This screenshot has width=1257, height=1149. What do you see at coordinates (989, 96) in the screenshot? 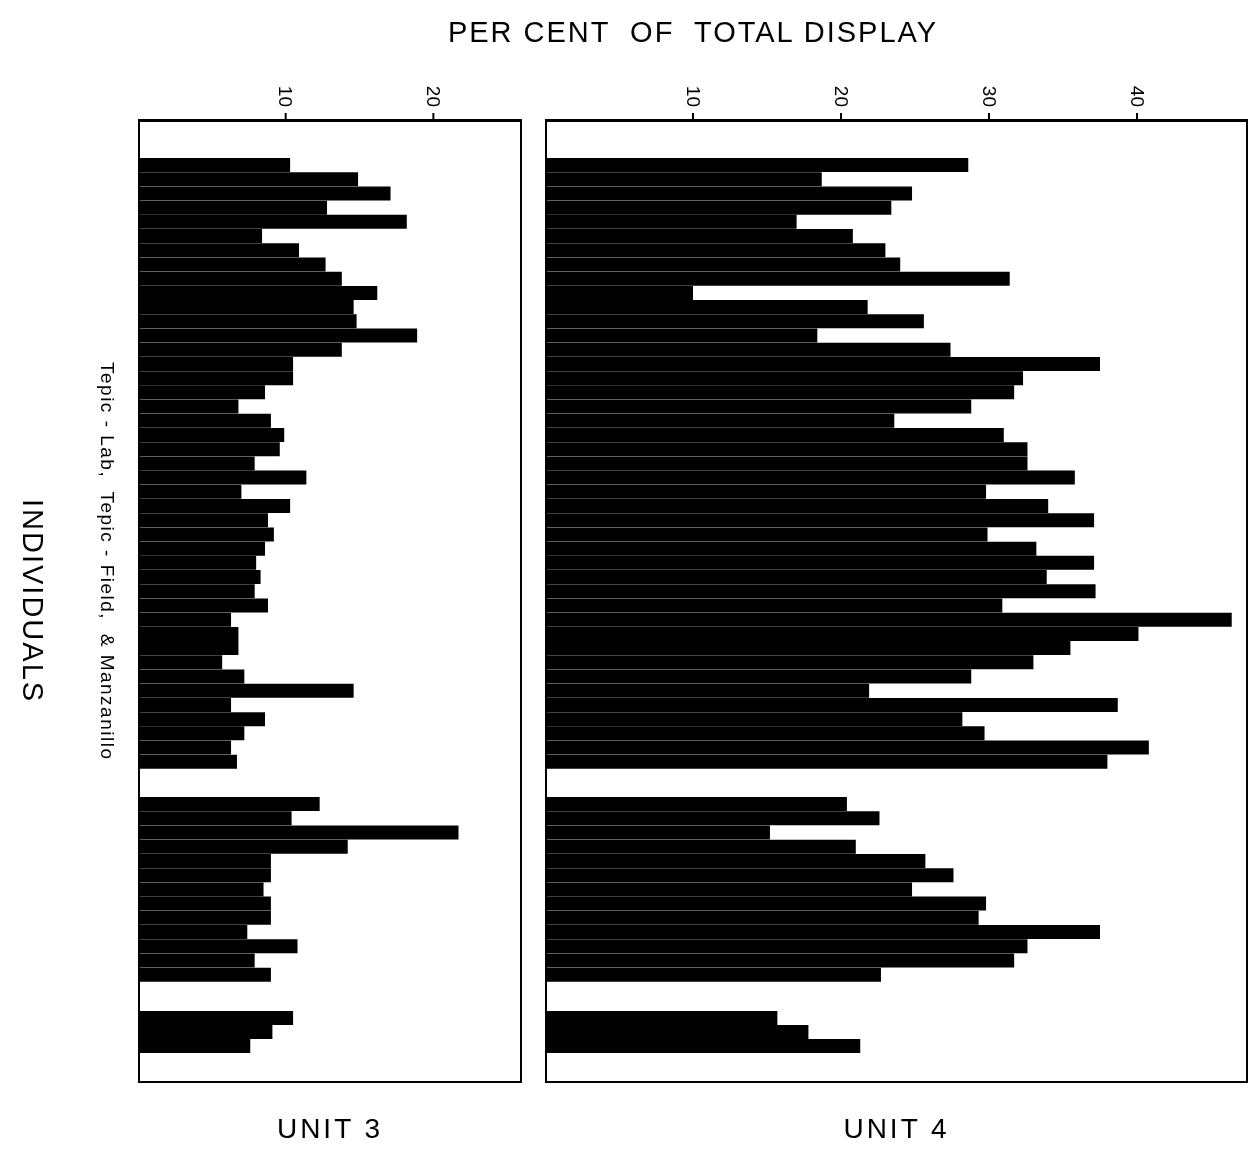
I see `x-tick-label: 30` at bounding box center [989, 96].